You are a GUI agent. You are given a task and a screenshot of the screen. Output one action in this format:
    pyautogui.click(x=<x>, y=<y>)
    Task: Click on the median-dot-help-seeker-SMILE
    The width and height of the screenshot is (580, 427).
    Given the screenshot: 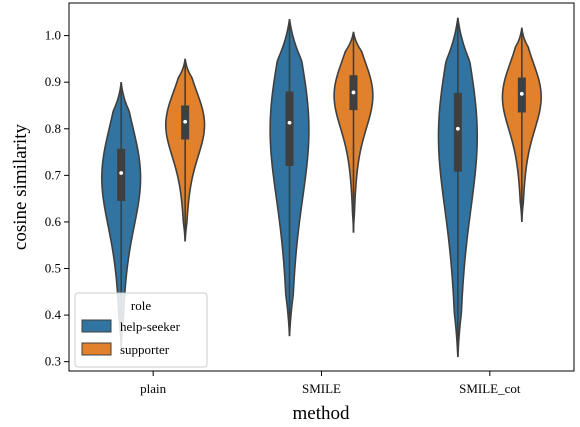 What is the action you would take?
    pyautogui.click(x=289, y=122)
    